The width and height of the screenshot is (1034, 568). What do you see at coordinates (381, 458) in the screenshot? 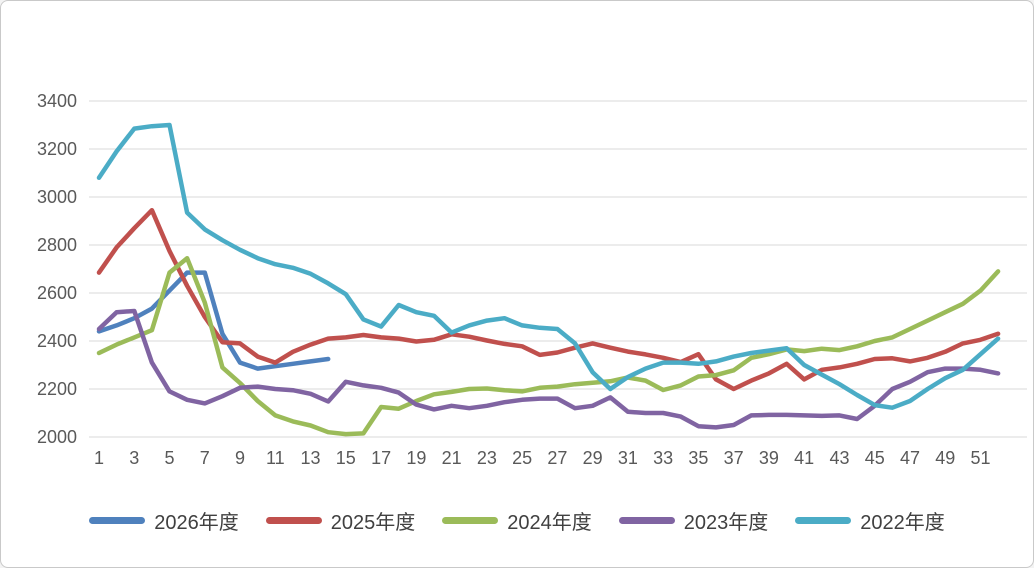
I see `x-axis-label-17: 17` at bounding box center [381, 458].